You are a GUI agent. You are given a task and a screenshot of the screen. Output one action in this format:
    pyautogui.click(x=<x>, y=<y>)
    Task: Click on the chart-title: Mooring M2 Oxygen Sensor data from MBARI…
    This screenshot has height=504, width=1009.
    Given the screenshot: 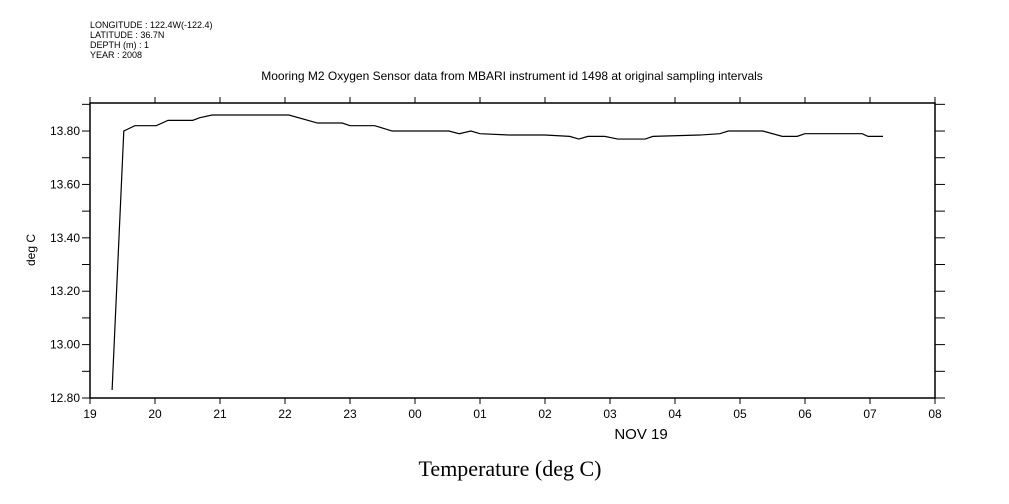 What is the action you would take?
    pyautogui.click(x=512, y=76)
    